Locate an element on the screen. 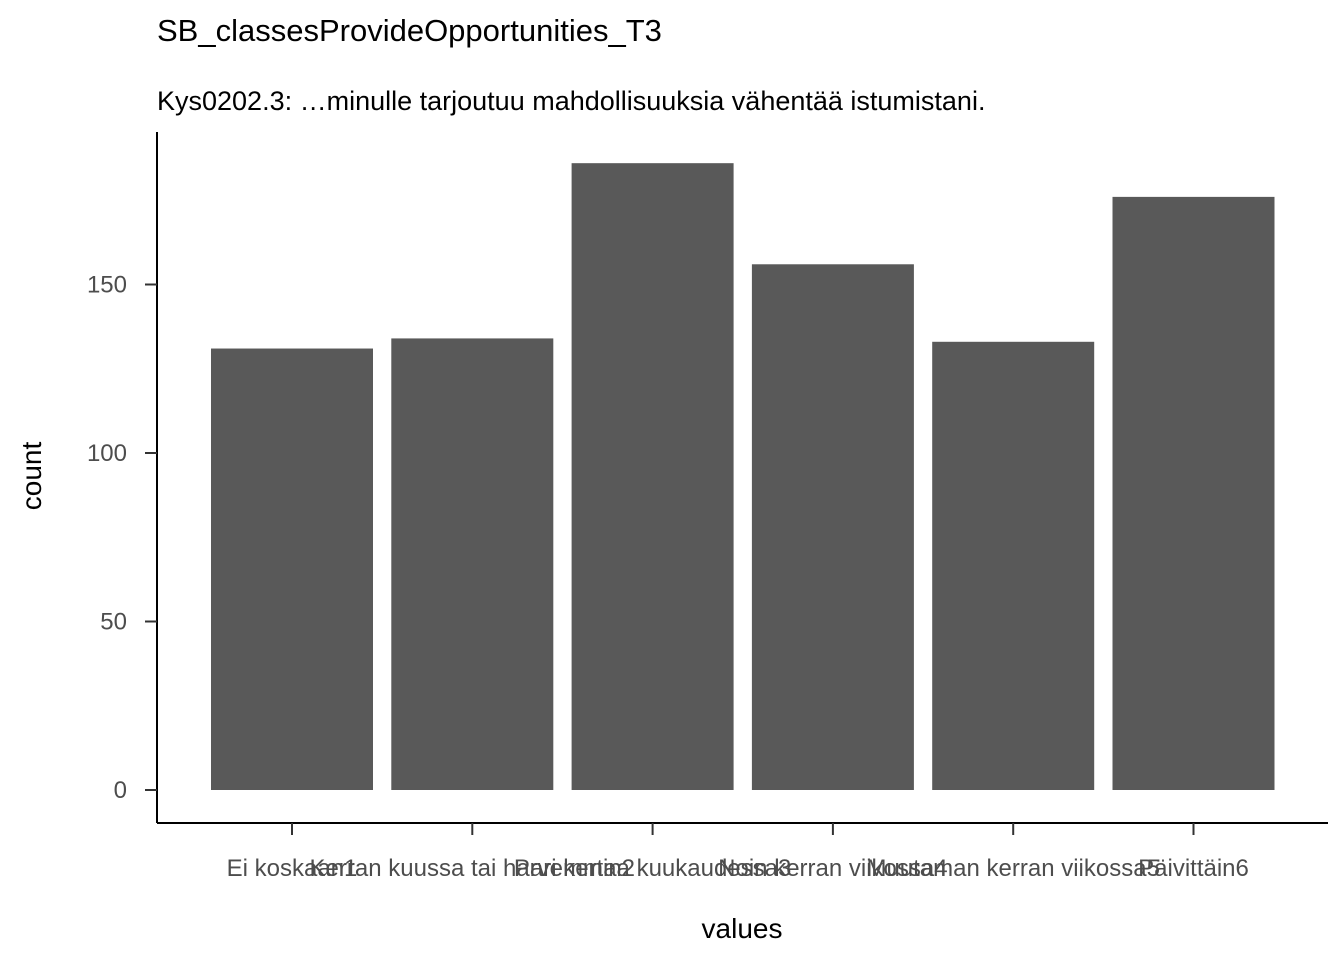  y-tick-label: 150 is located at coordinates (107, 285).